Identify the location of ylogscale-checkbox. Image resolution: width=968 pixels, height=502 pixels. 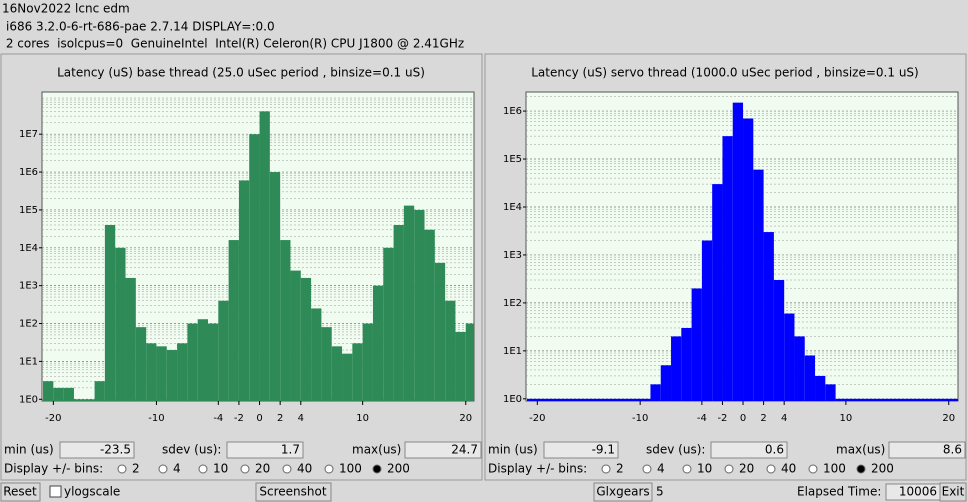
(55, 491).